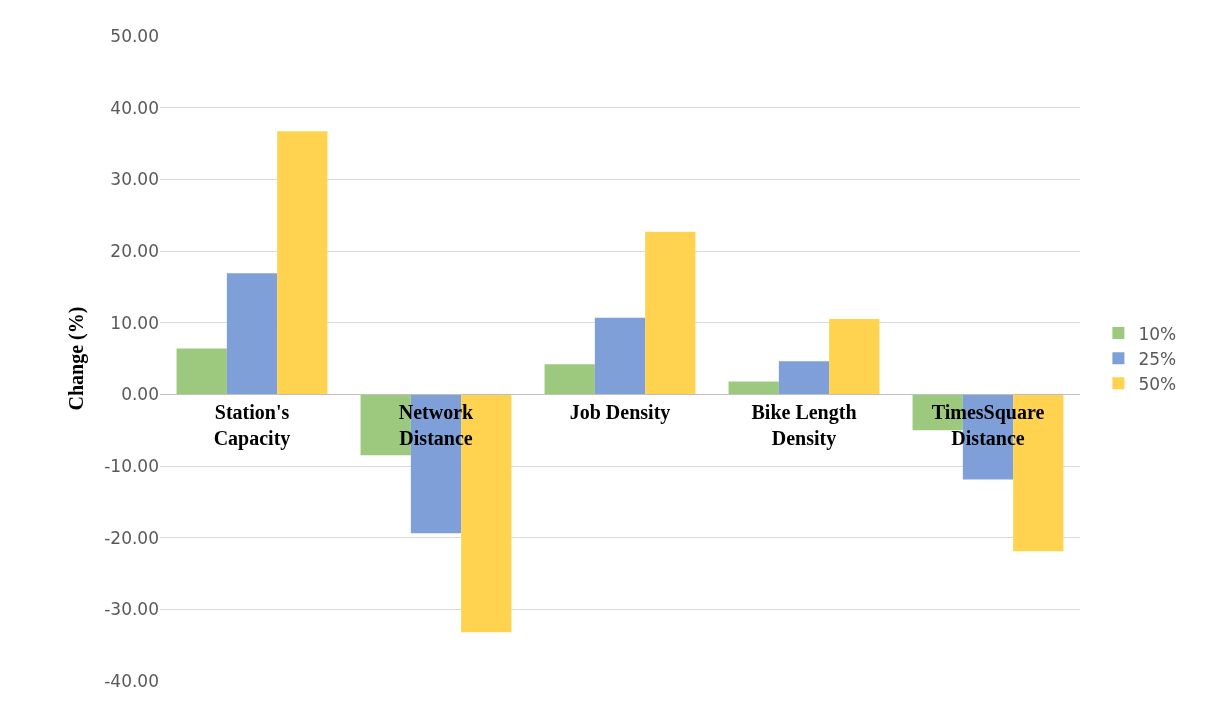 Image resolution: width=1210 pixels, height=709 pixels. Describe the element at coordinates (131, 465) in the screenshot. I see `y-tick-label: -10.00` at that location.